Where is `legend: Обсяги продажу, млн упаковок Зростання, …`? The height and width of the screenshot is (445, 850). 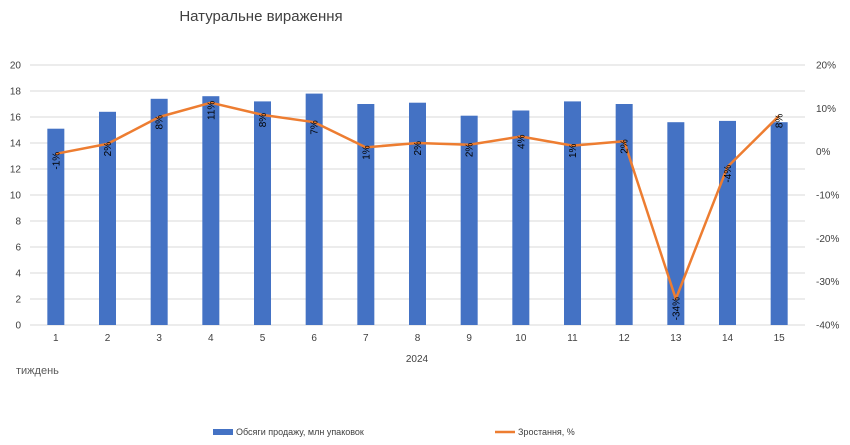 legend: Обсяги продажу, млн упаковок Зростання, … is located at coordinates (394, 432).